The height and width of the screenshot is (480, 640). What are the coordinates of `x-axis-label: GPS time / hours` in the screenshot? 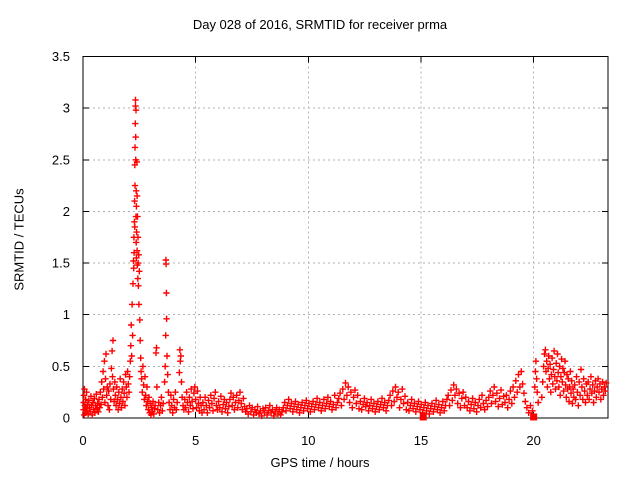 It's located at (320, 462).